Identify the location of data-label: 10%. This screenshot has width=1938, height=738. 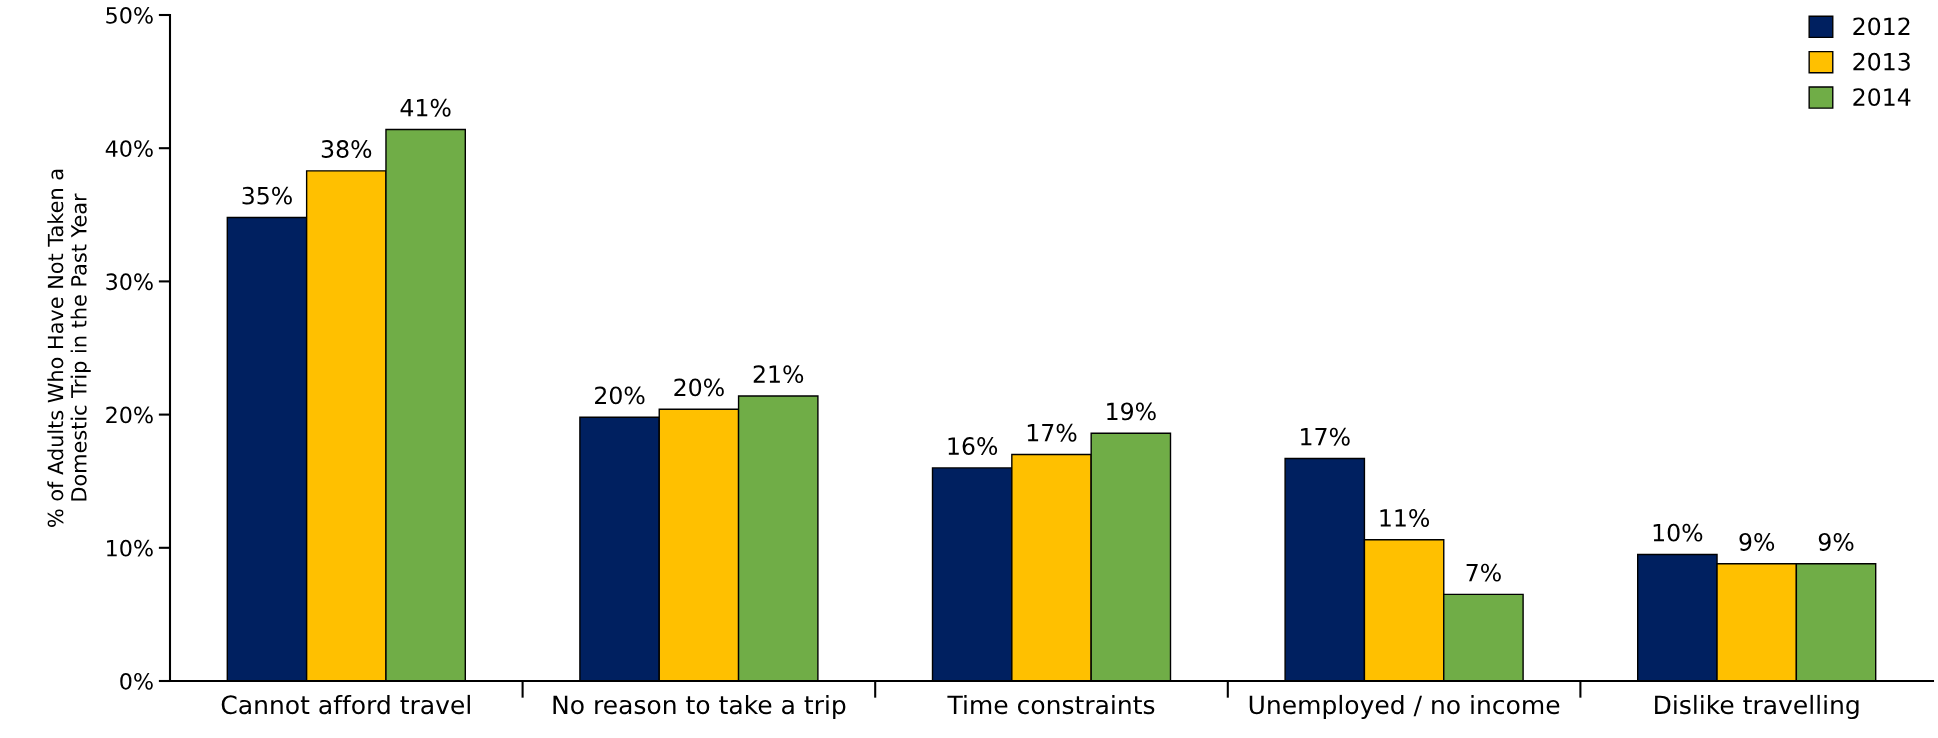
(1678, 532).